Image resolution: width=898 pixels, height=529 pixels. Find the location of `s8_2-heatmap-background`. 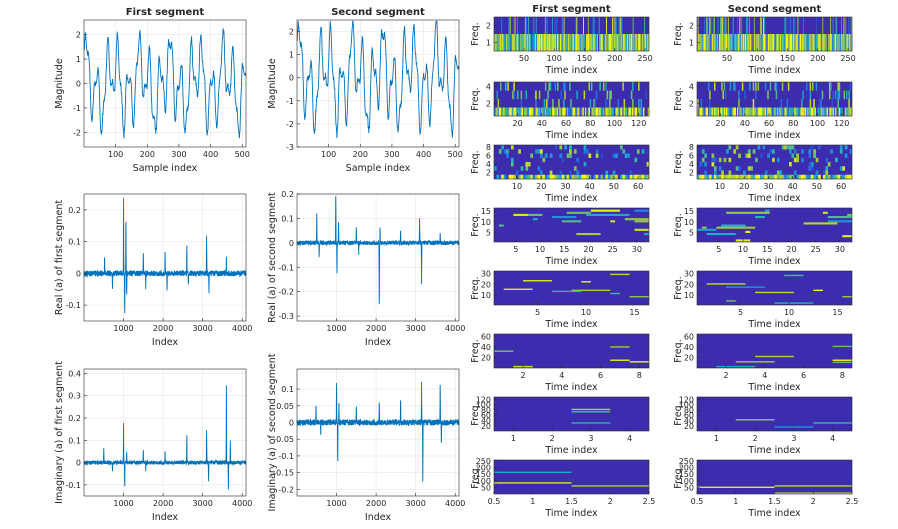

s8_2-heatmap-background is located at coordinates (774, 477).